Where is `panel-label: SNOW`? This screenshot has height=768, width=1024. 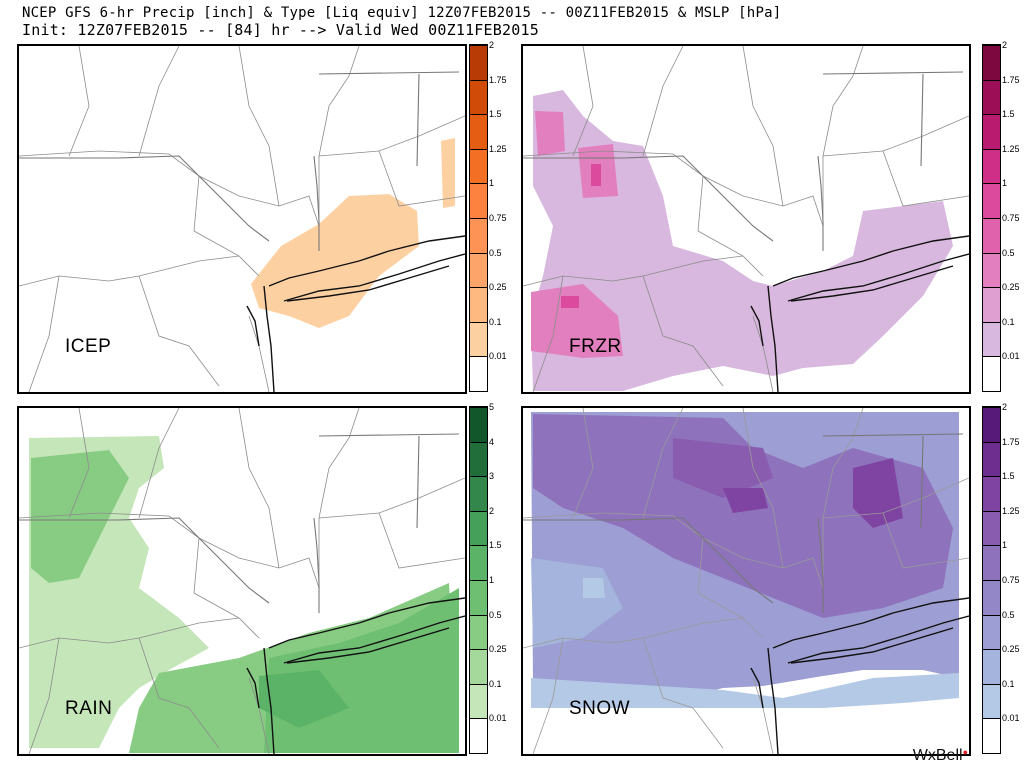
panel-label: SNOW is located at coordinates (600, 708).